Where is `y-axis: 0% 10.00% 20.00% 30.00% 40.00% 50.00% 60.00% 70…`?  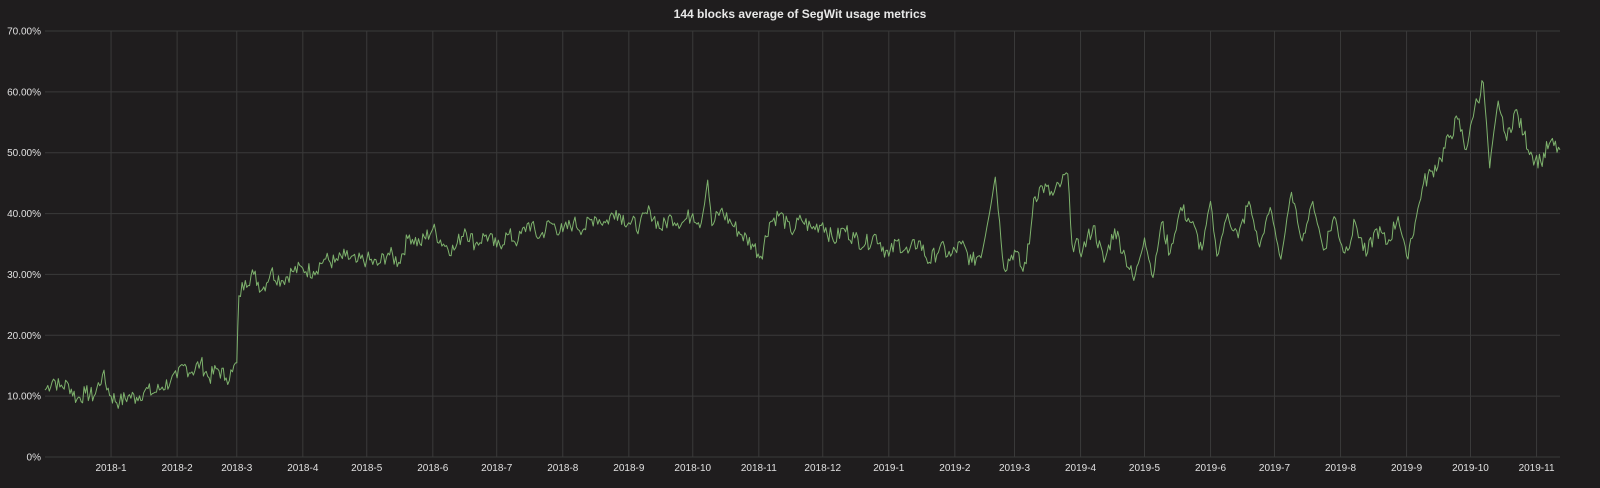
y-axis: 0% 10.00% 20.00% 30.00% 40.00% 50.00% 60.00% 70… is located at coordinates (24, 245).